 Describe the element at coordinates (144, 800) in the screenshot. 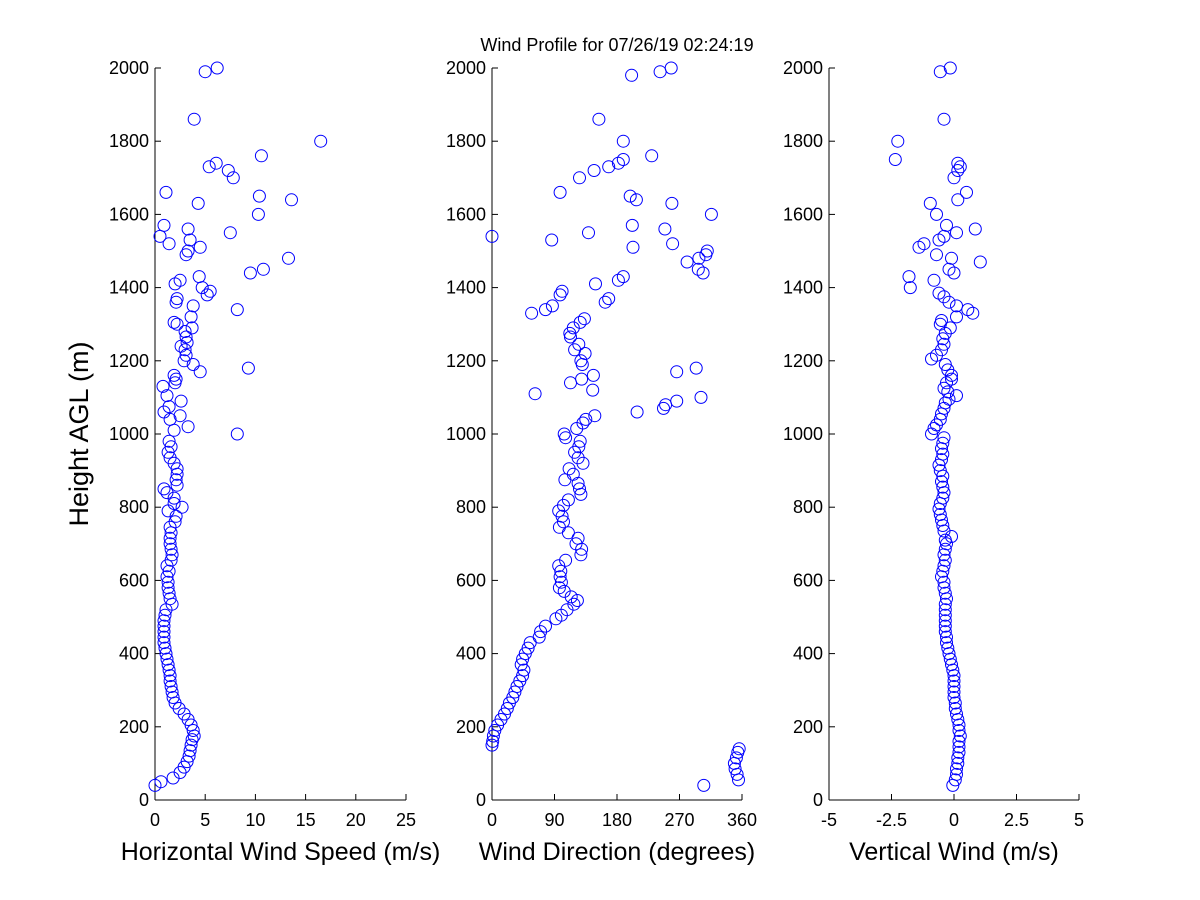

I see `speed-y-tick-label: 0` at that location.